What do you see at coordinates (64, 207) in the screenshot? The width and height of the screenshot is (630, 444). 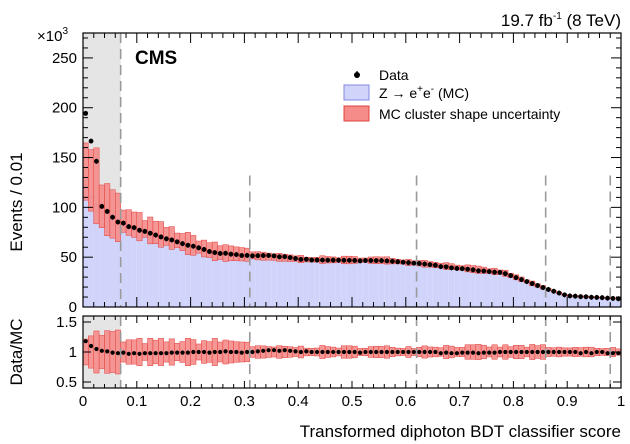 I see `y-tick-label: 100` at bounding box center [64, 207].